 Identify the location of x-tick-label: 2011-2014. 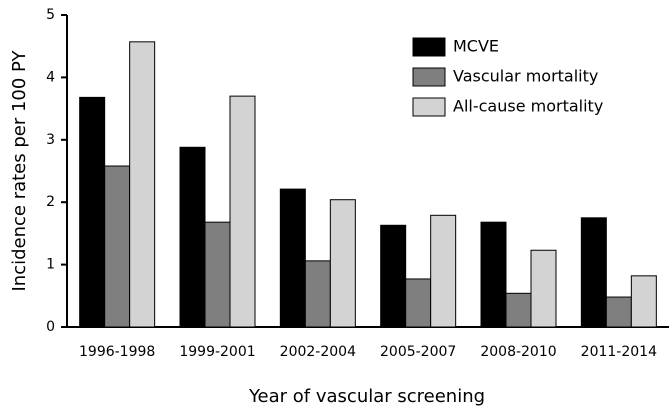
(619, 352).